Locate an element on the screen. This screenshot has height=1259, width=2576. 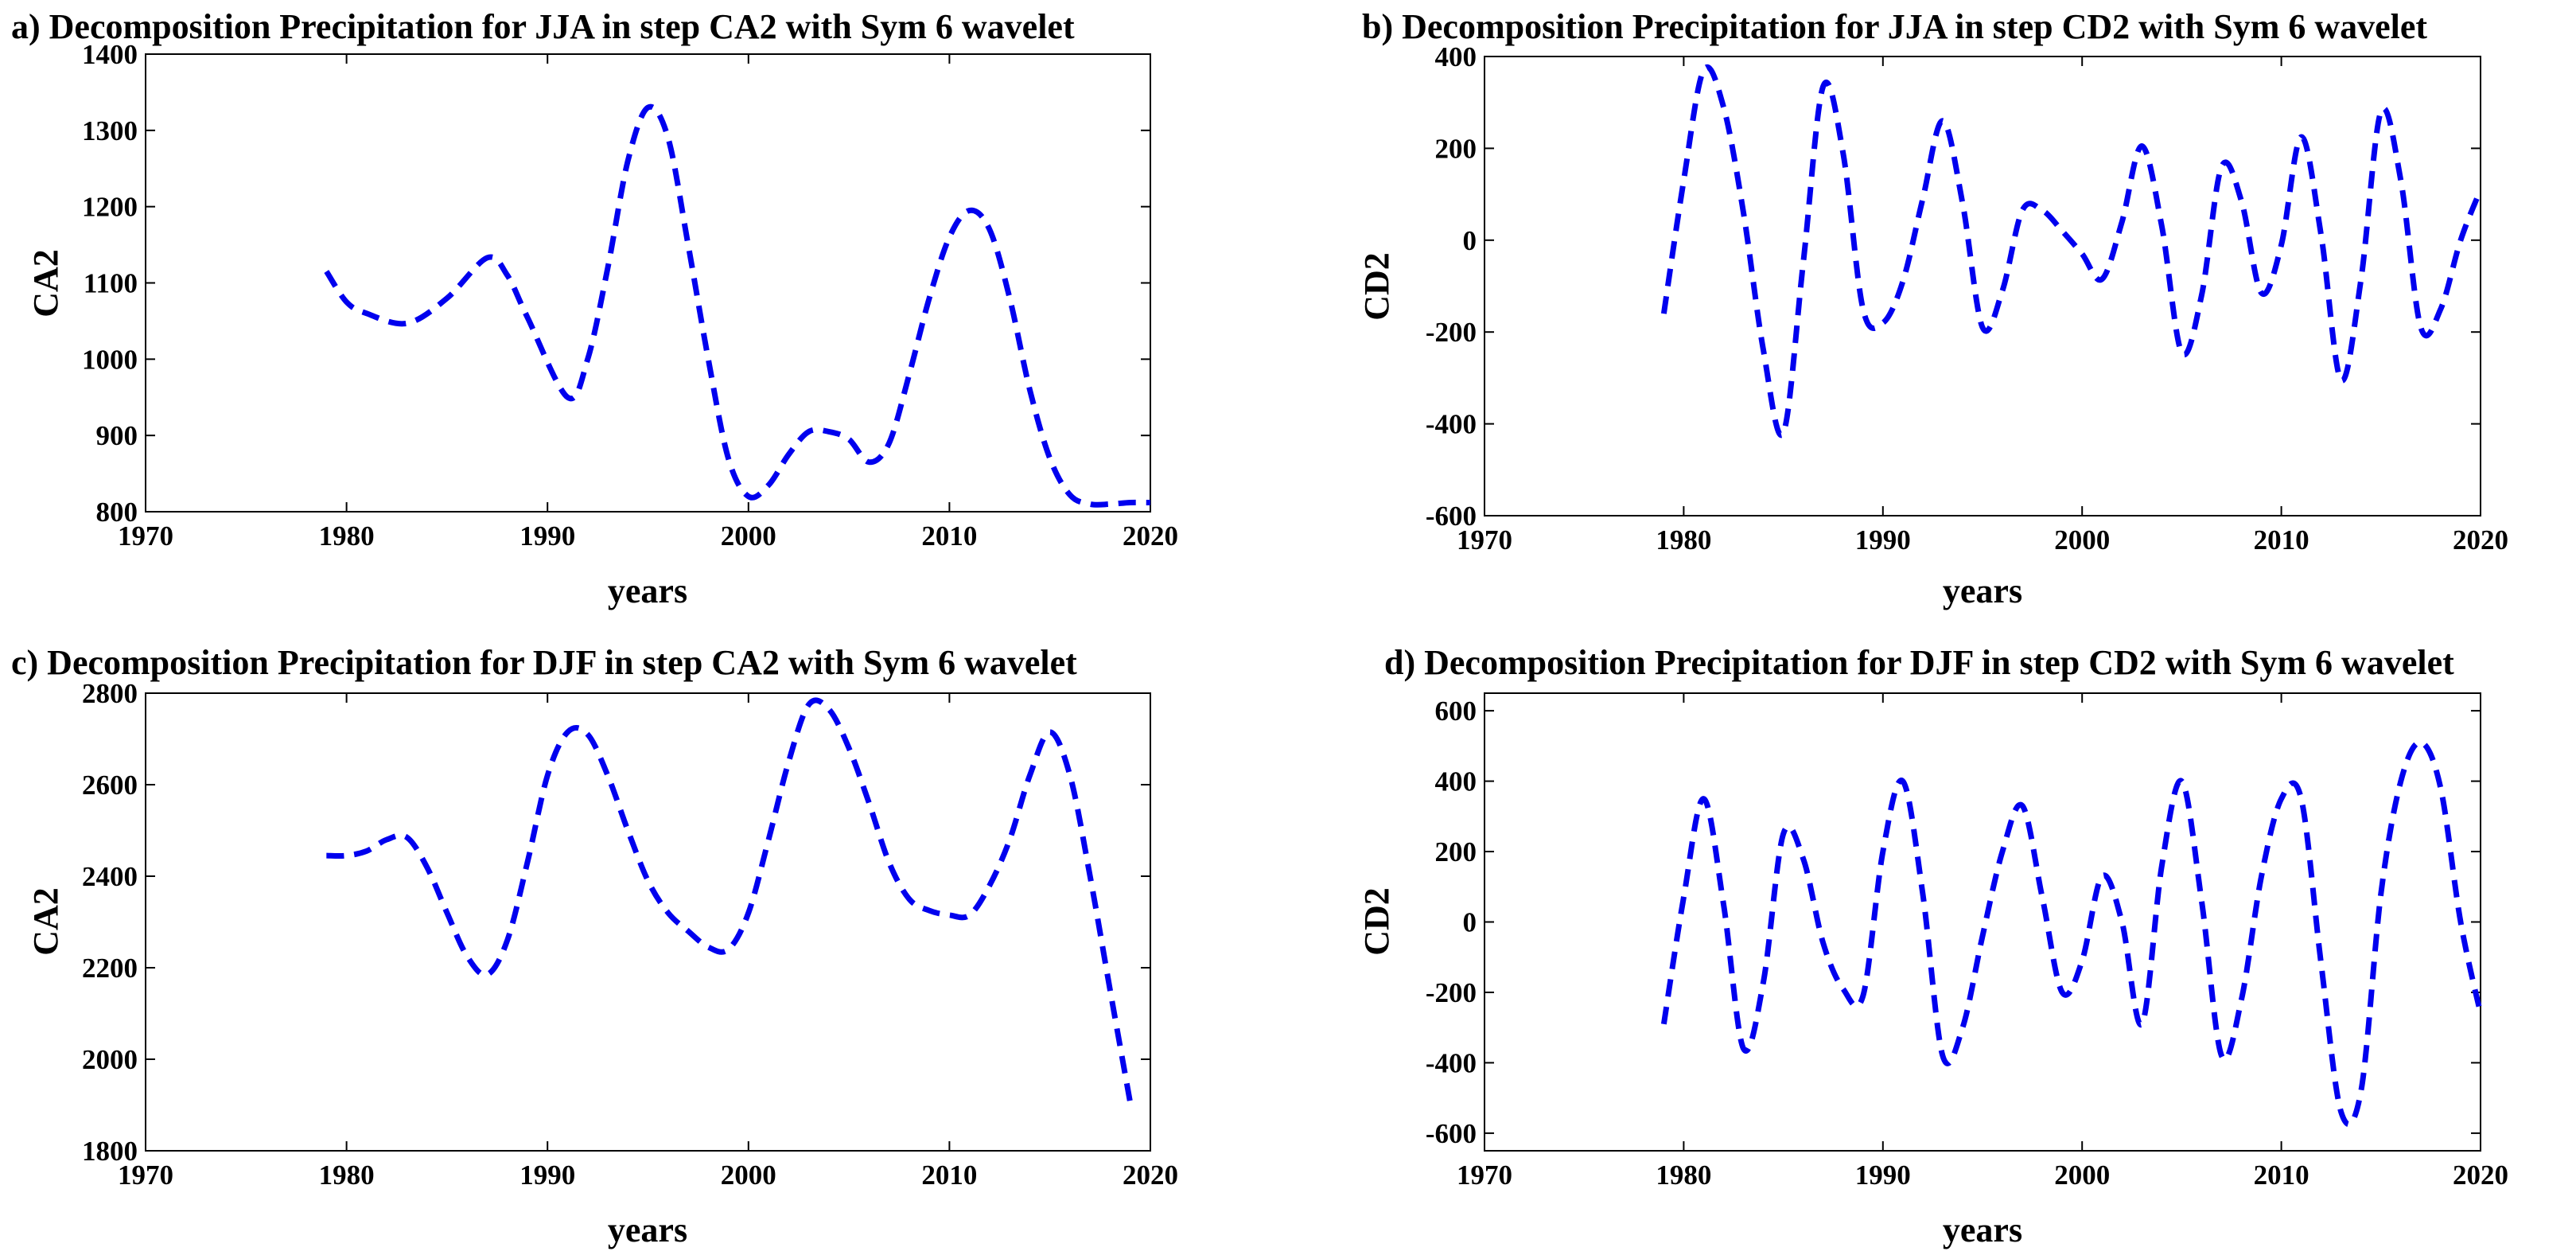
y-tick-label: 1000 is located at coordinates (110, 360).